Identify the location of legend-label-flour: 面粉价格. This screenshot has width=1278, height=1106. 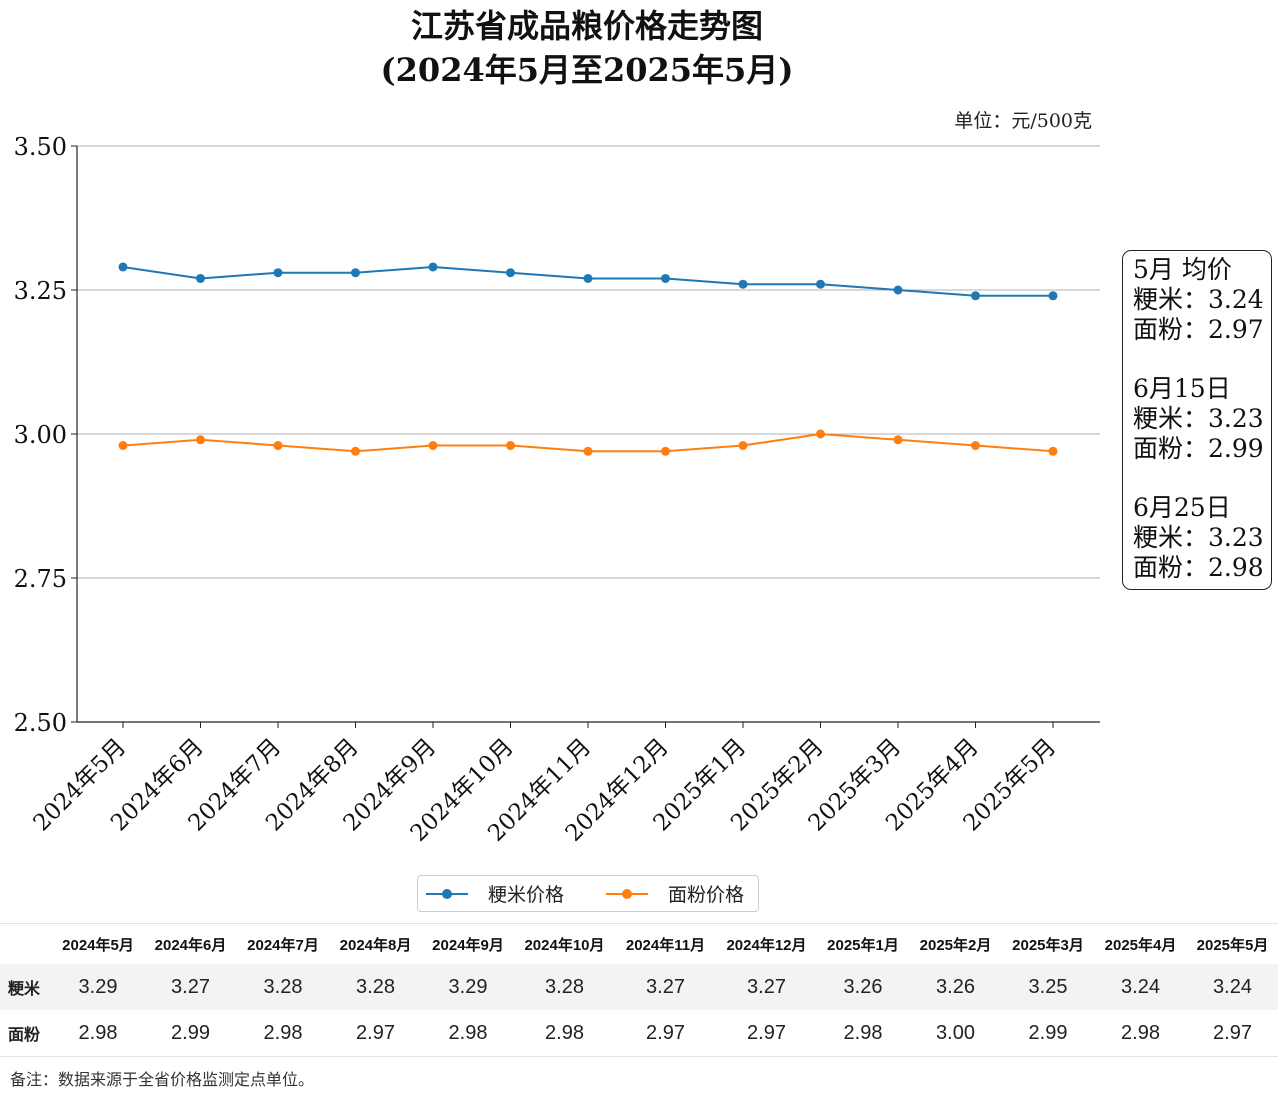
(706, 895).